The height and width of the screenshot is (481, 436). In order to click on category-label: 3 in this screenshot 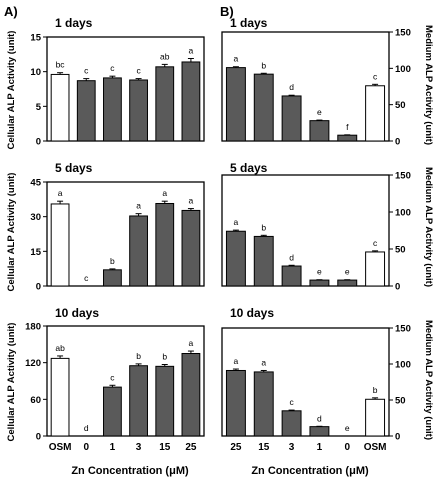, I will do `click(139, 447)`.